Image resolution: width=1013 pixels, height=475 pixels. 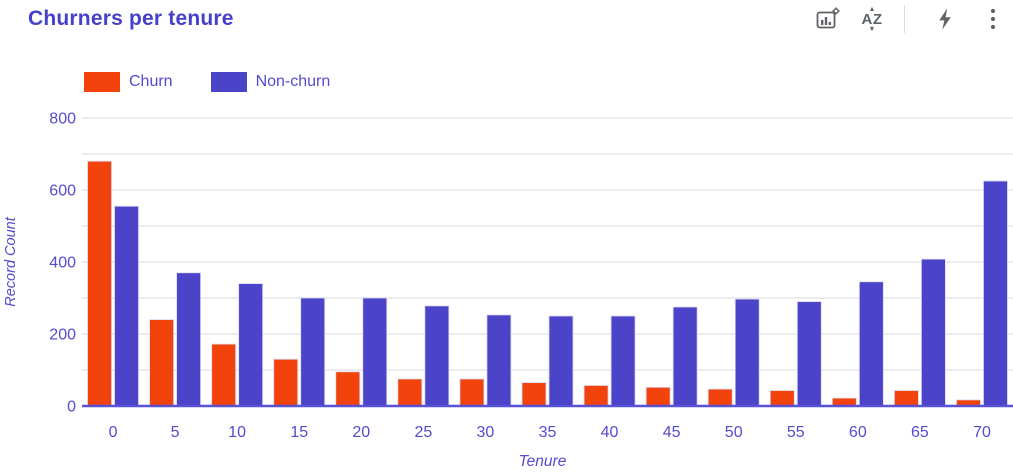 I want to click on chart-title: Churners per tenure, so click(x=131, y=18).